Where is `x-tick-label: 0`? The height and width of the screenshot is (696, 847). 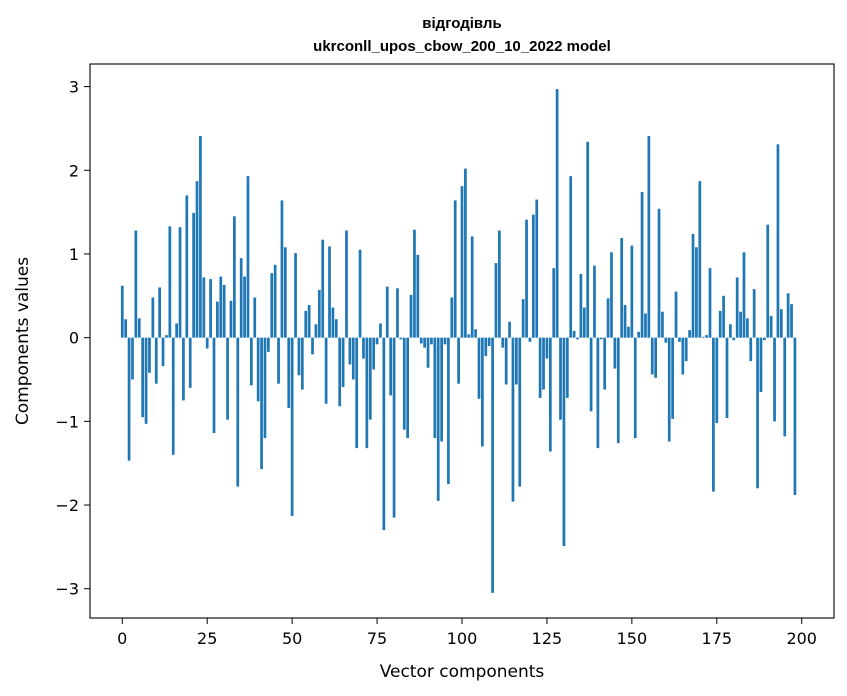 x-tick-label: 0 is located at coordinates (122, 638).